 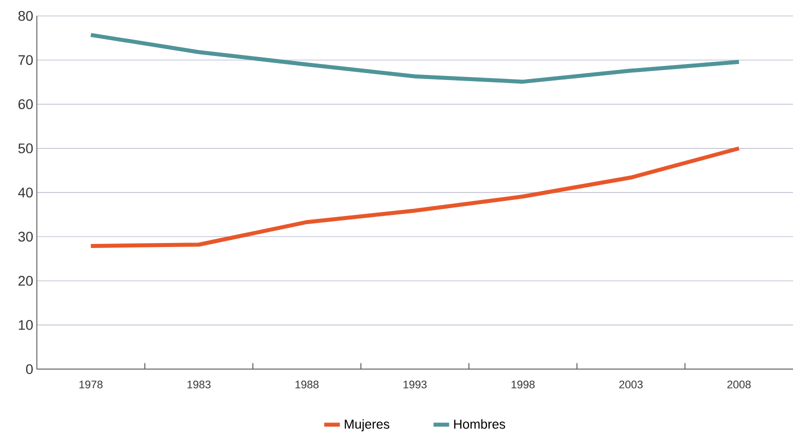 I want to click on x-tick-label: 2003, so click(x=631, y=384).